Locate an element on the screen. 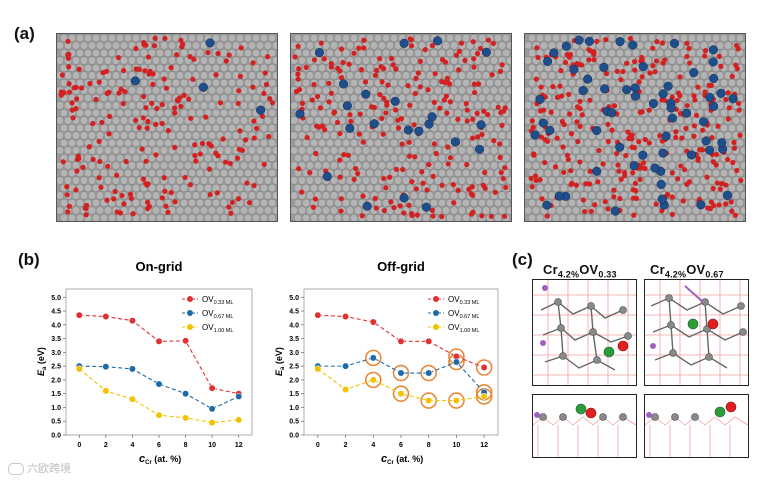 The image size is (765, 485). structure-title-left: Cr4.2%OV0.33 is located at coordinates (580, 271).